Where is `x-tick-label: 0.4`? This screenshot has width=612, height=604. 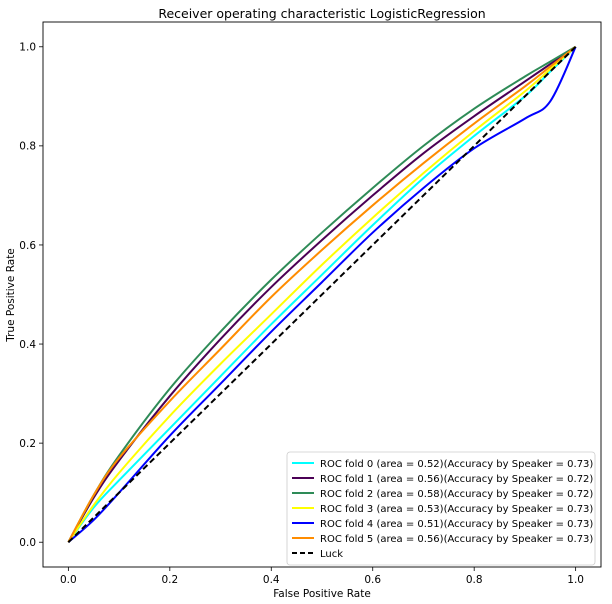 x-tick-label: 0.4 is located at coordinates (271, 580).